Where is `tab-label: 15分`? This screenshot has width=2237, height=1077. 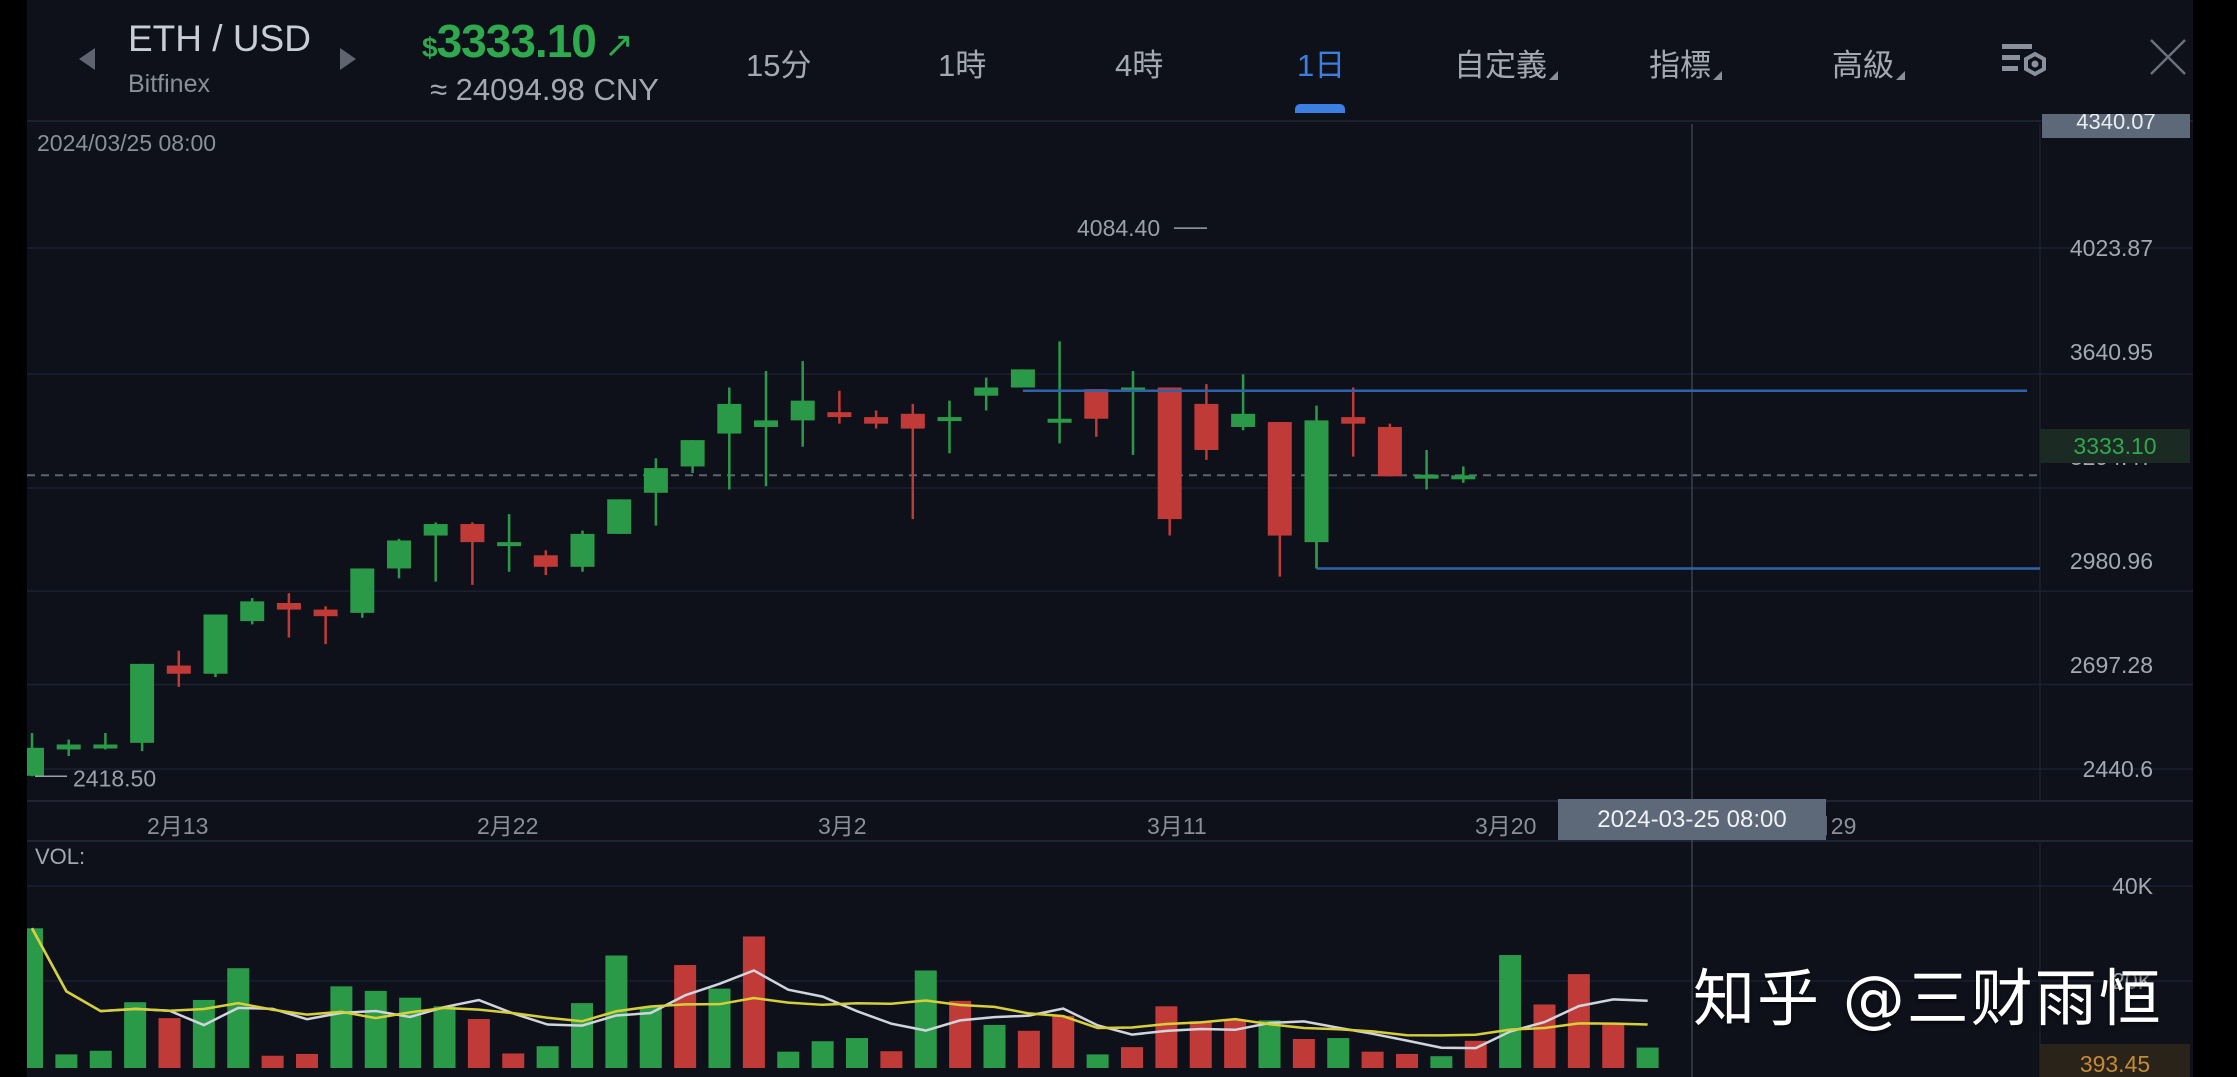 tab-label: 15分 is located at coordinates (779, 65).